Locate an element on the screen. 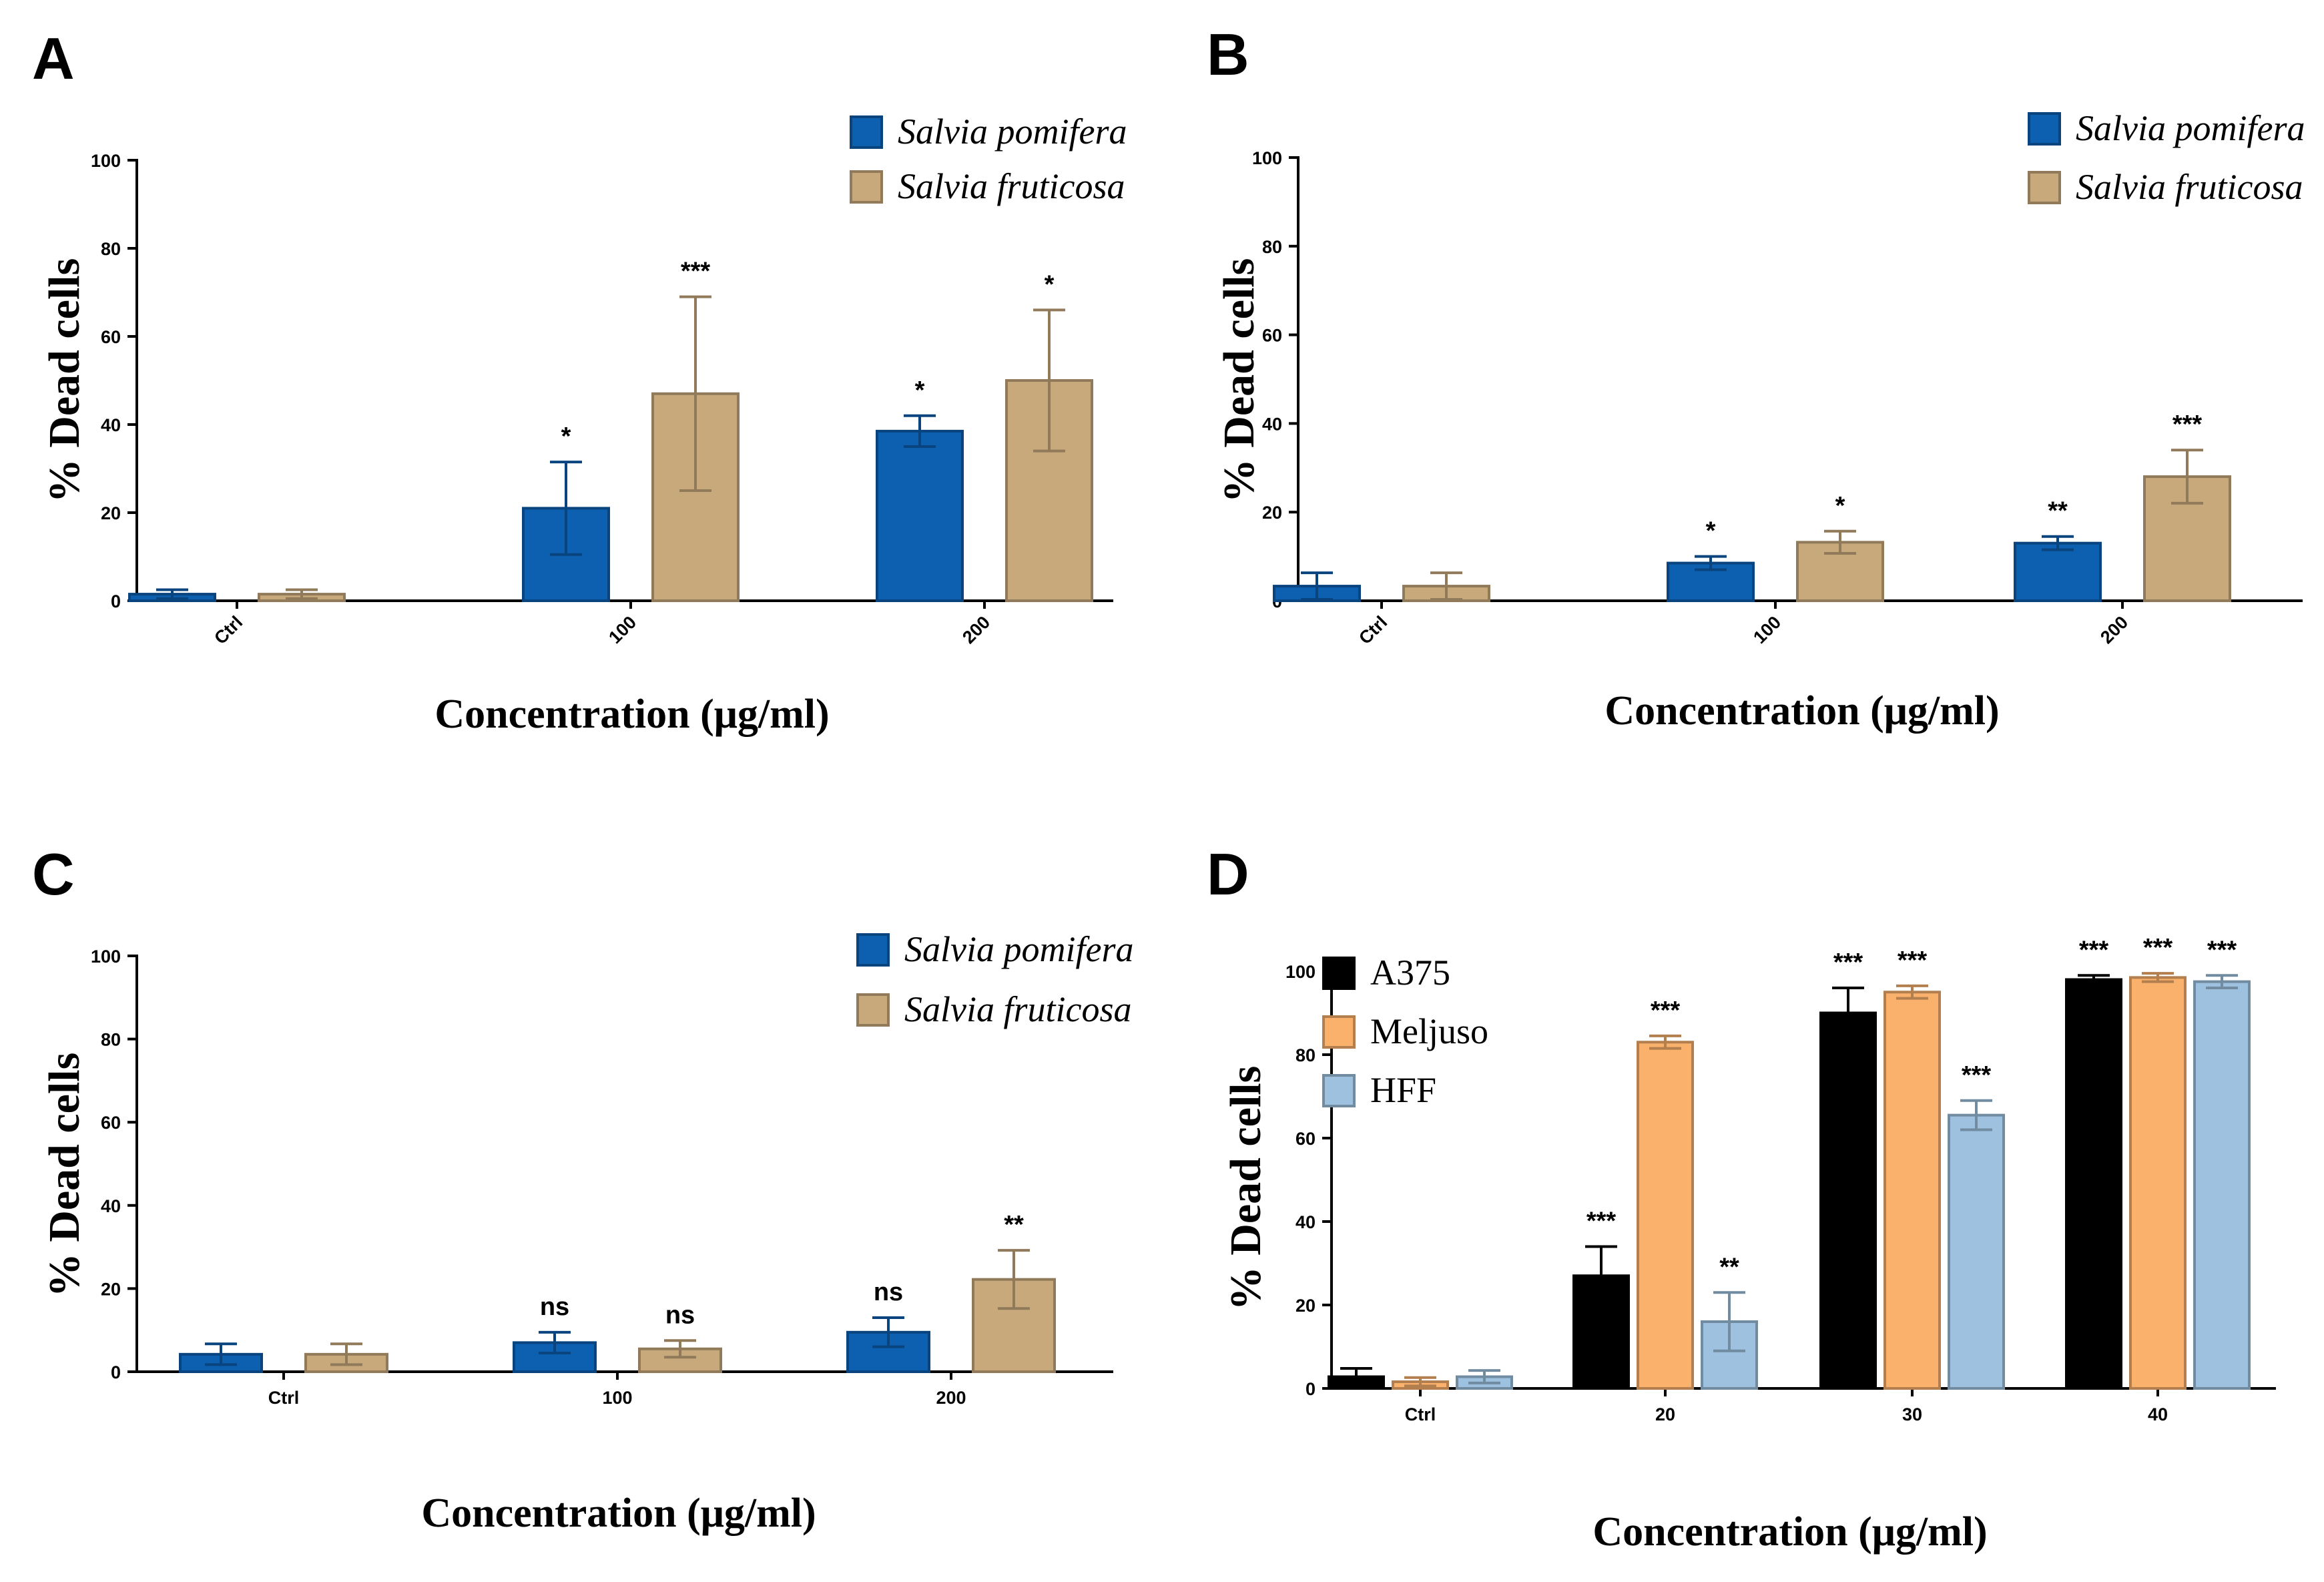  x-tick-label: 40 is located at coordinates (2158, 1414).